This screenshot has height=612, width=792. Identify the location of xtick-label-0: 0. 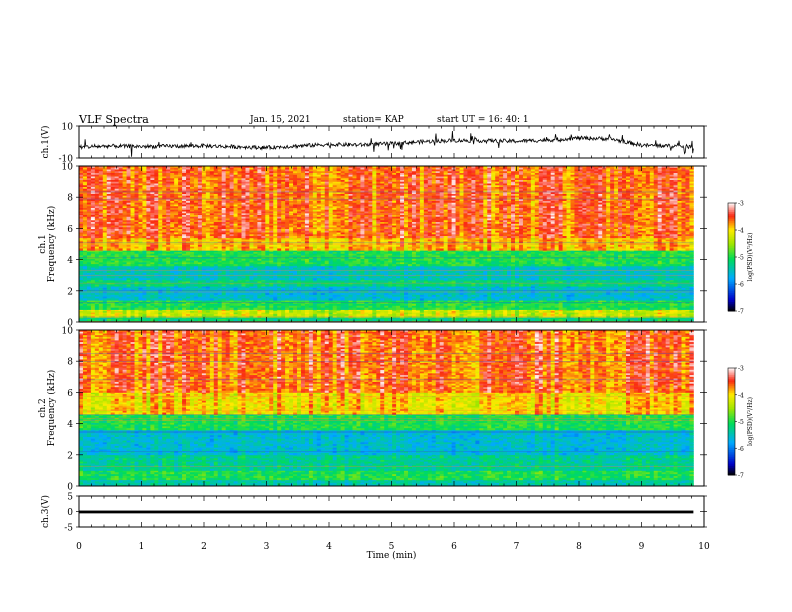
(79, 547).